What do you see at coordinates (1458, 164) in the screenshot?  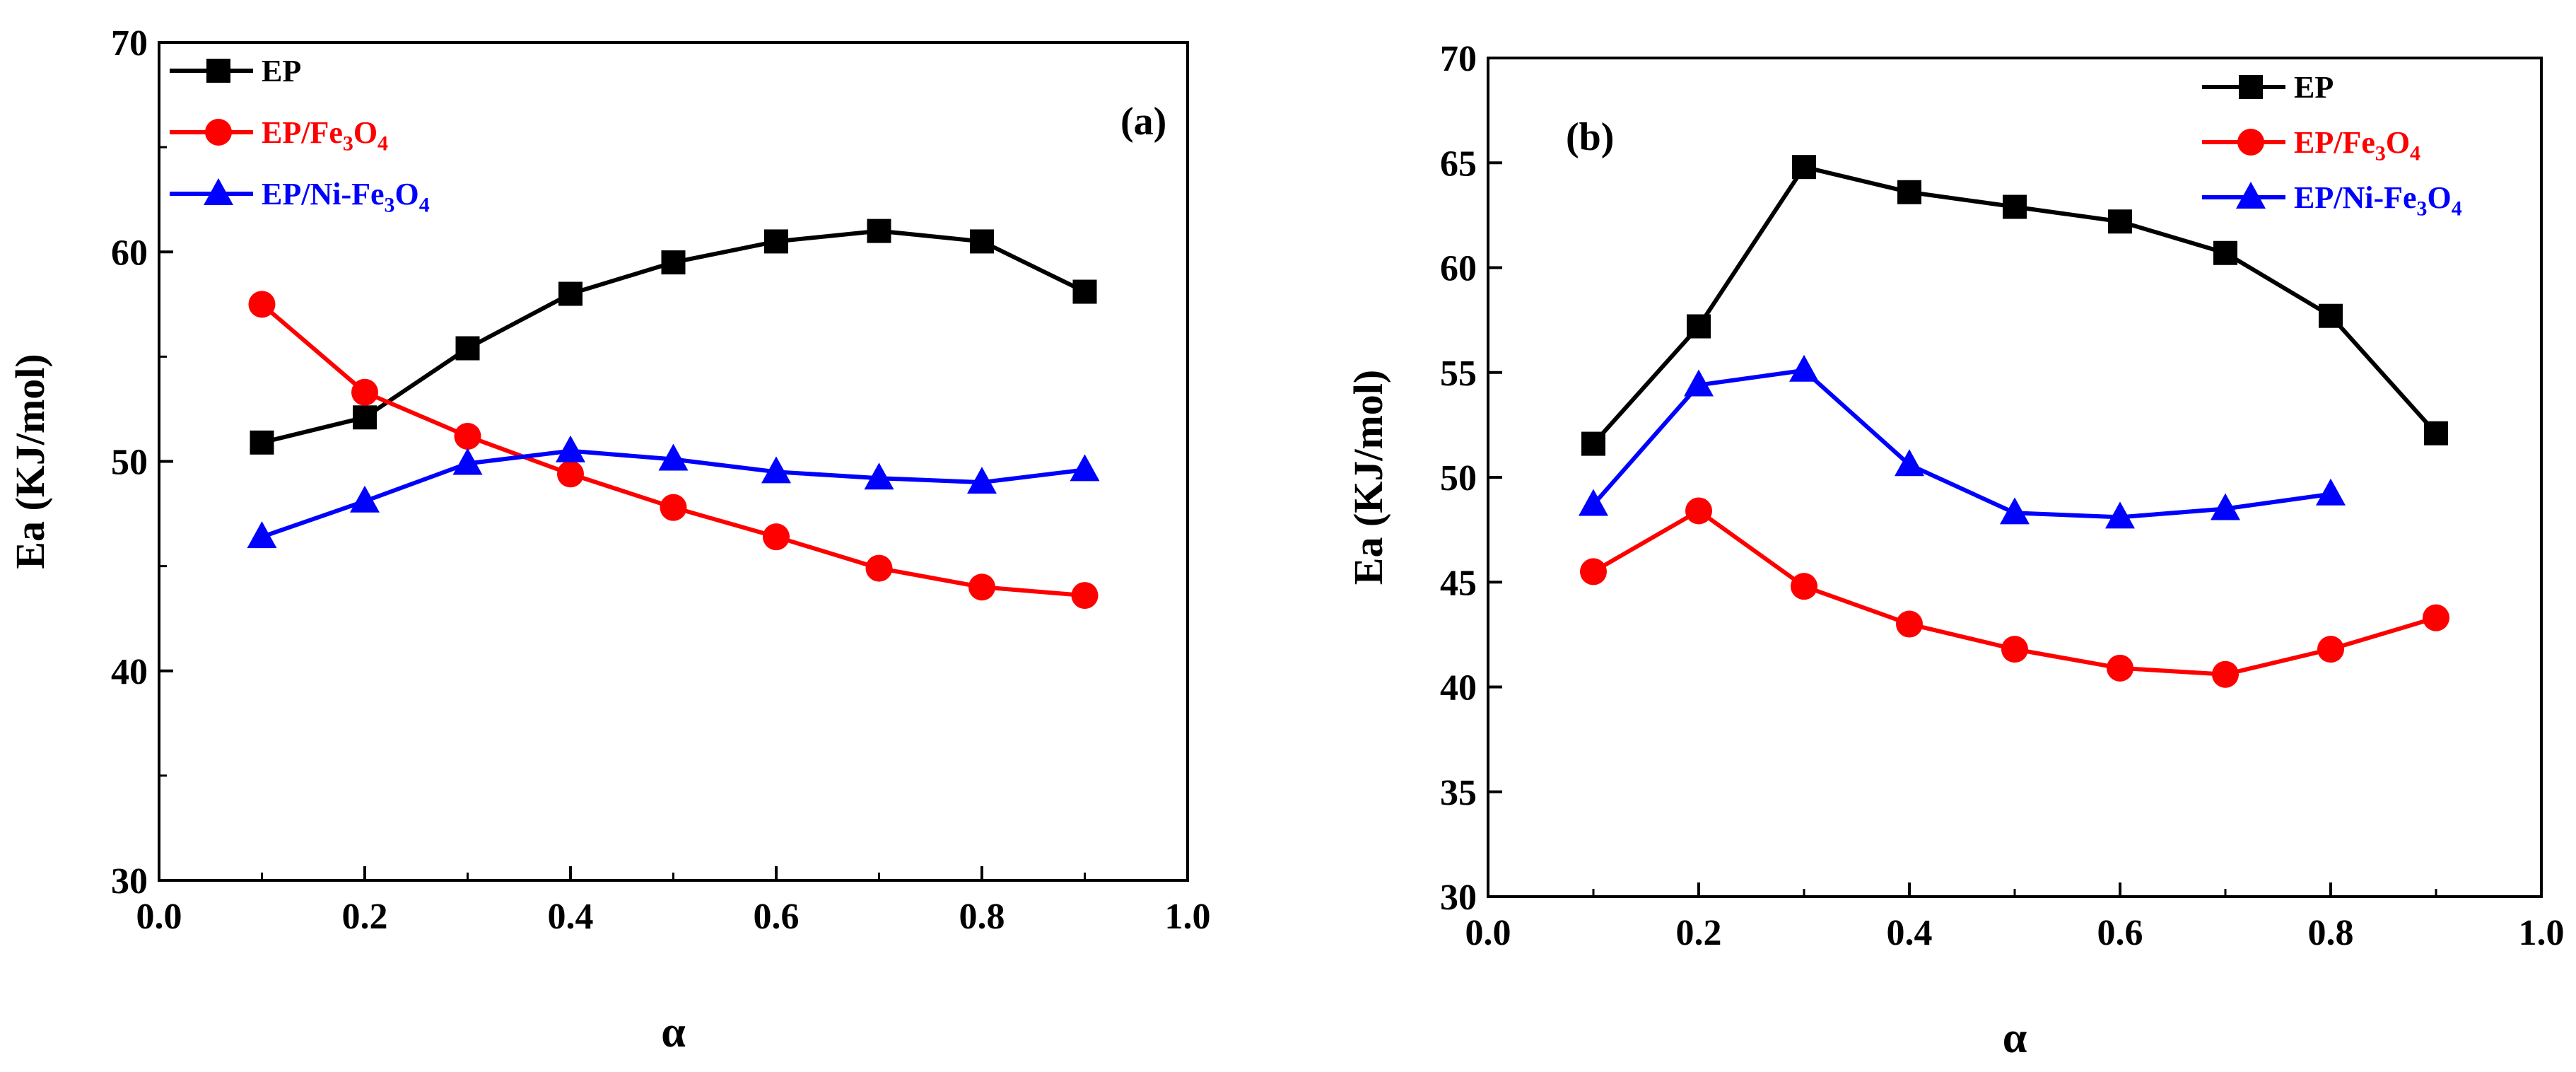 I see `y-tick-label: 65` at bounding box center [1458, 164].